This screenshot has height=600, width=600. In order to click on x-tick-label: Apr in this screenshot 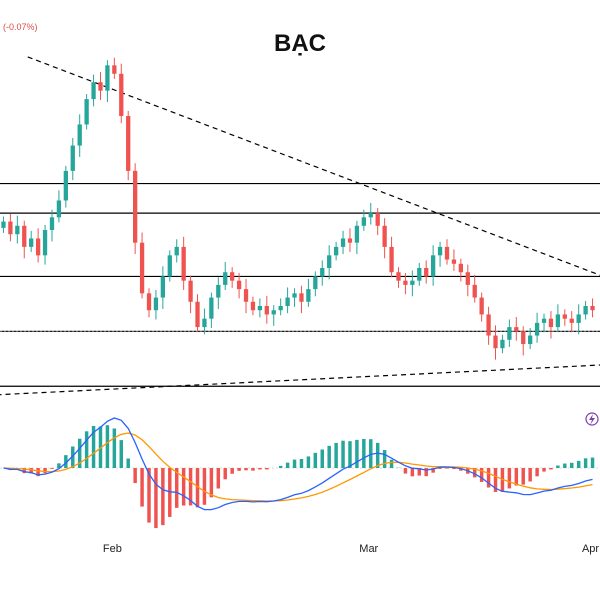, I will do `click(590, 549)`.